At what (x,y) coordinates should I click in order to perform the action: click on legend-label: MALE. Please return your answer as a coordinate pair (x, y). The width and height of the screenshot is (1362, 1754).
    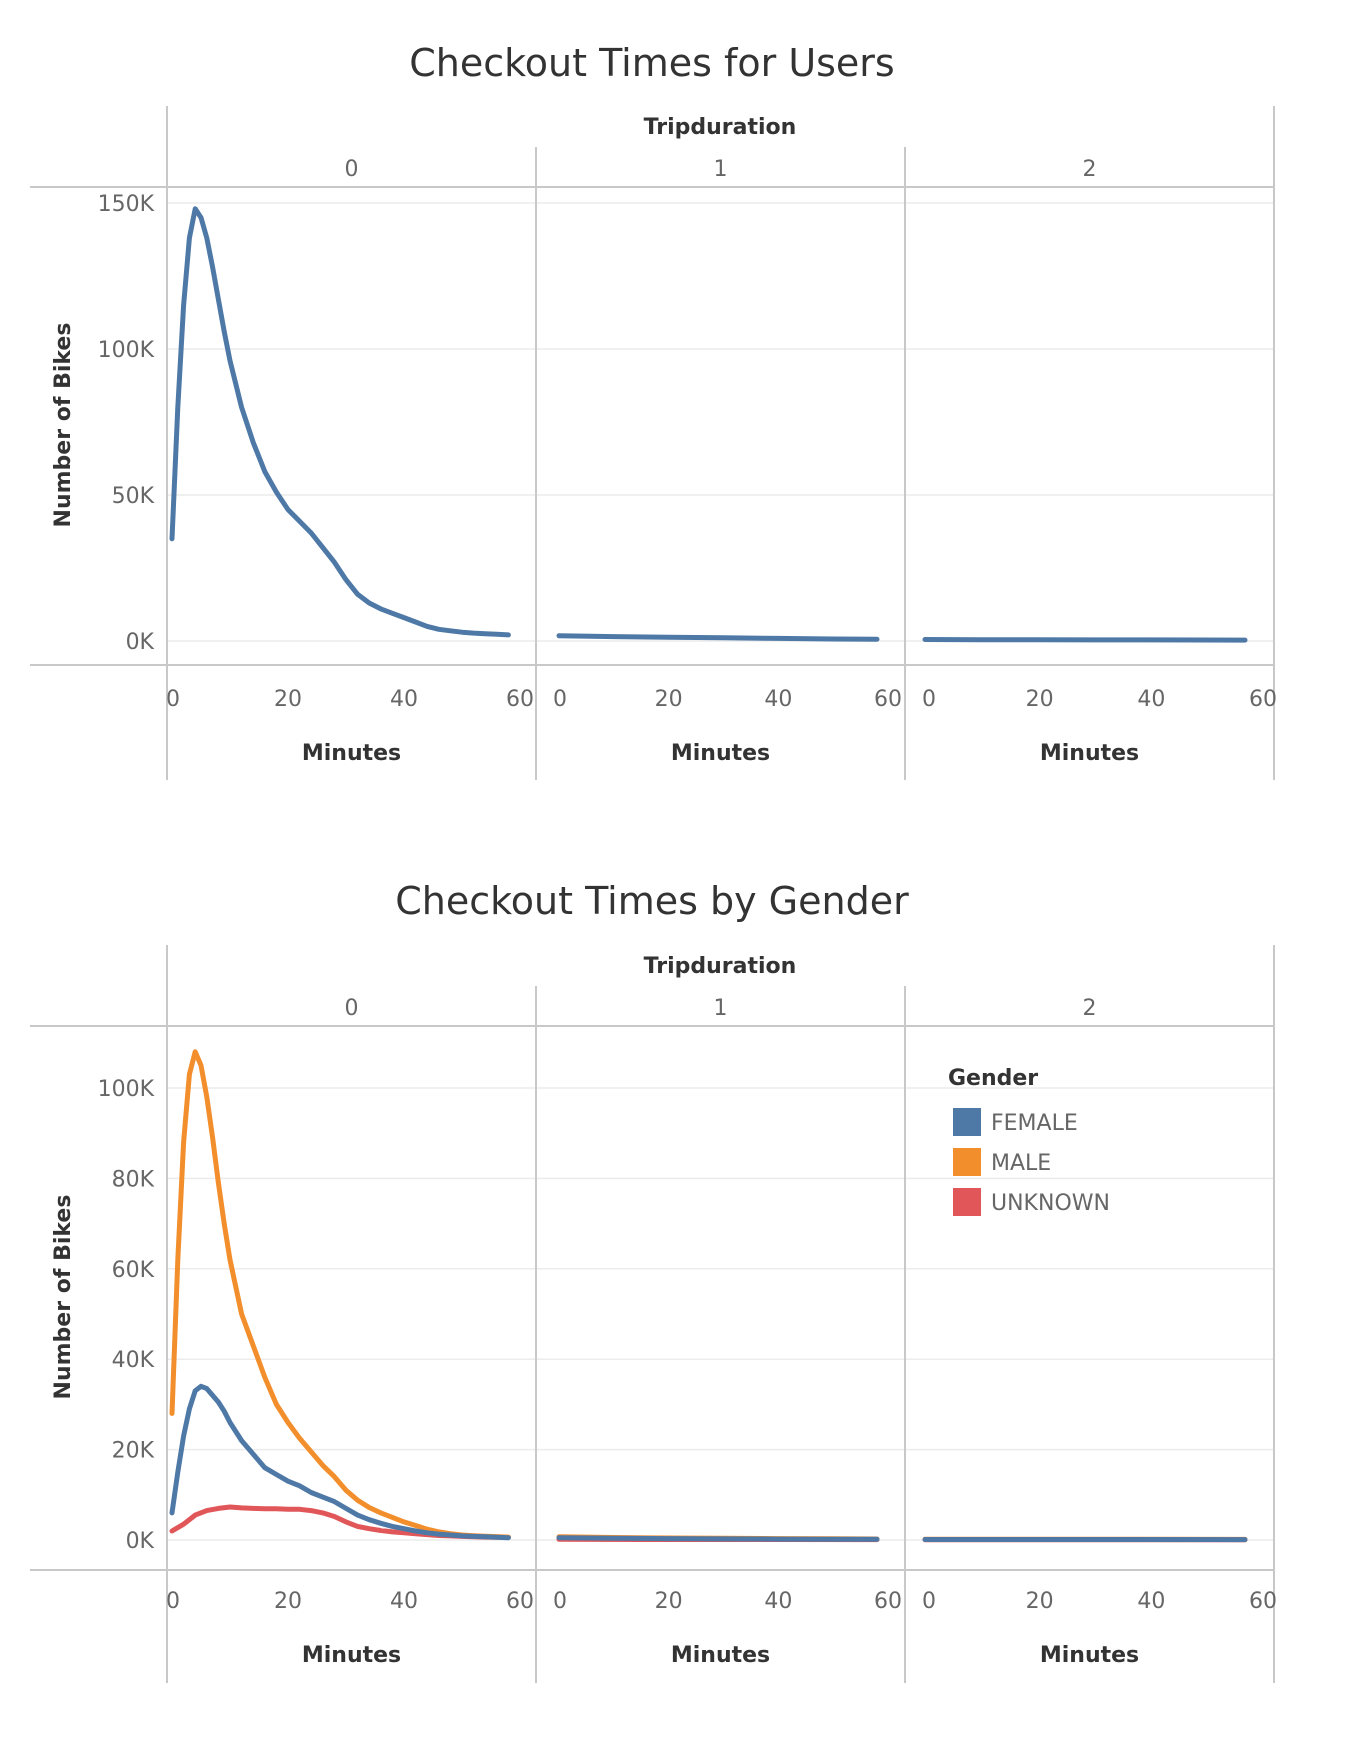
    Looking at the image, I should click on (1021, 1163).